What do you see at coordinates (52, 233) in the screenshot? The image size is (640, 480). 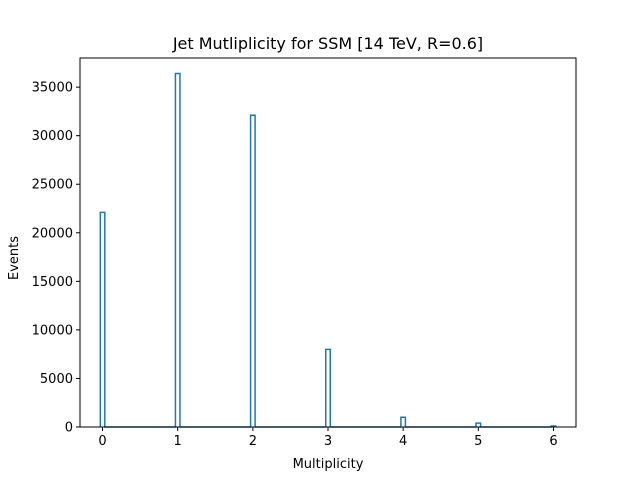 I see `y-tick-label: 20000` at bounding box center [52, 233].